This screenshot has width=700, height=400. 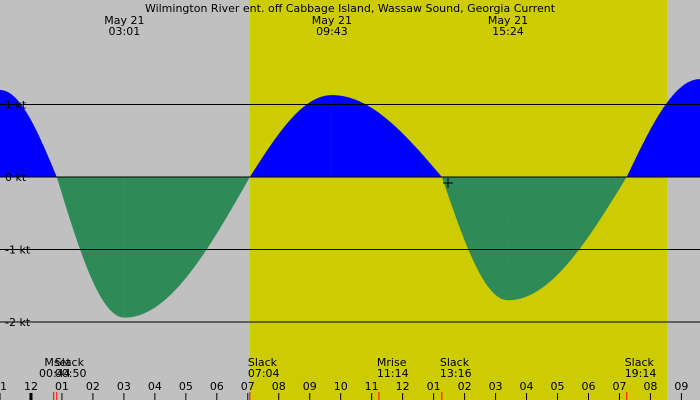 What do you see at coordinates (18, 214) in the screenshot?
I see `y-axis-labels: 1 kt 0 kt -1 kt -2 kt` at bounding box center [18, 214].